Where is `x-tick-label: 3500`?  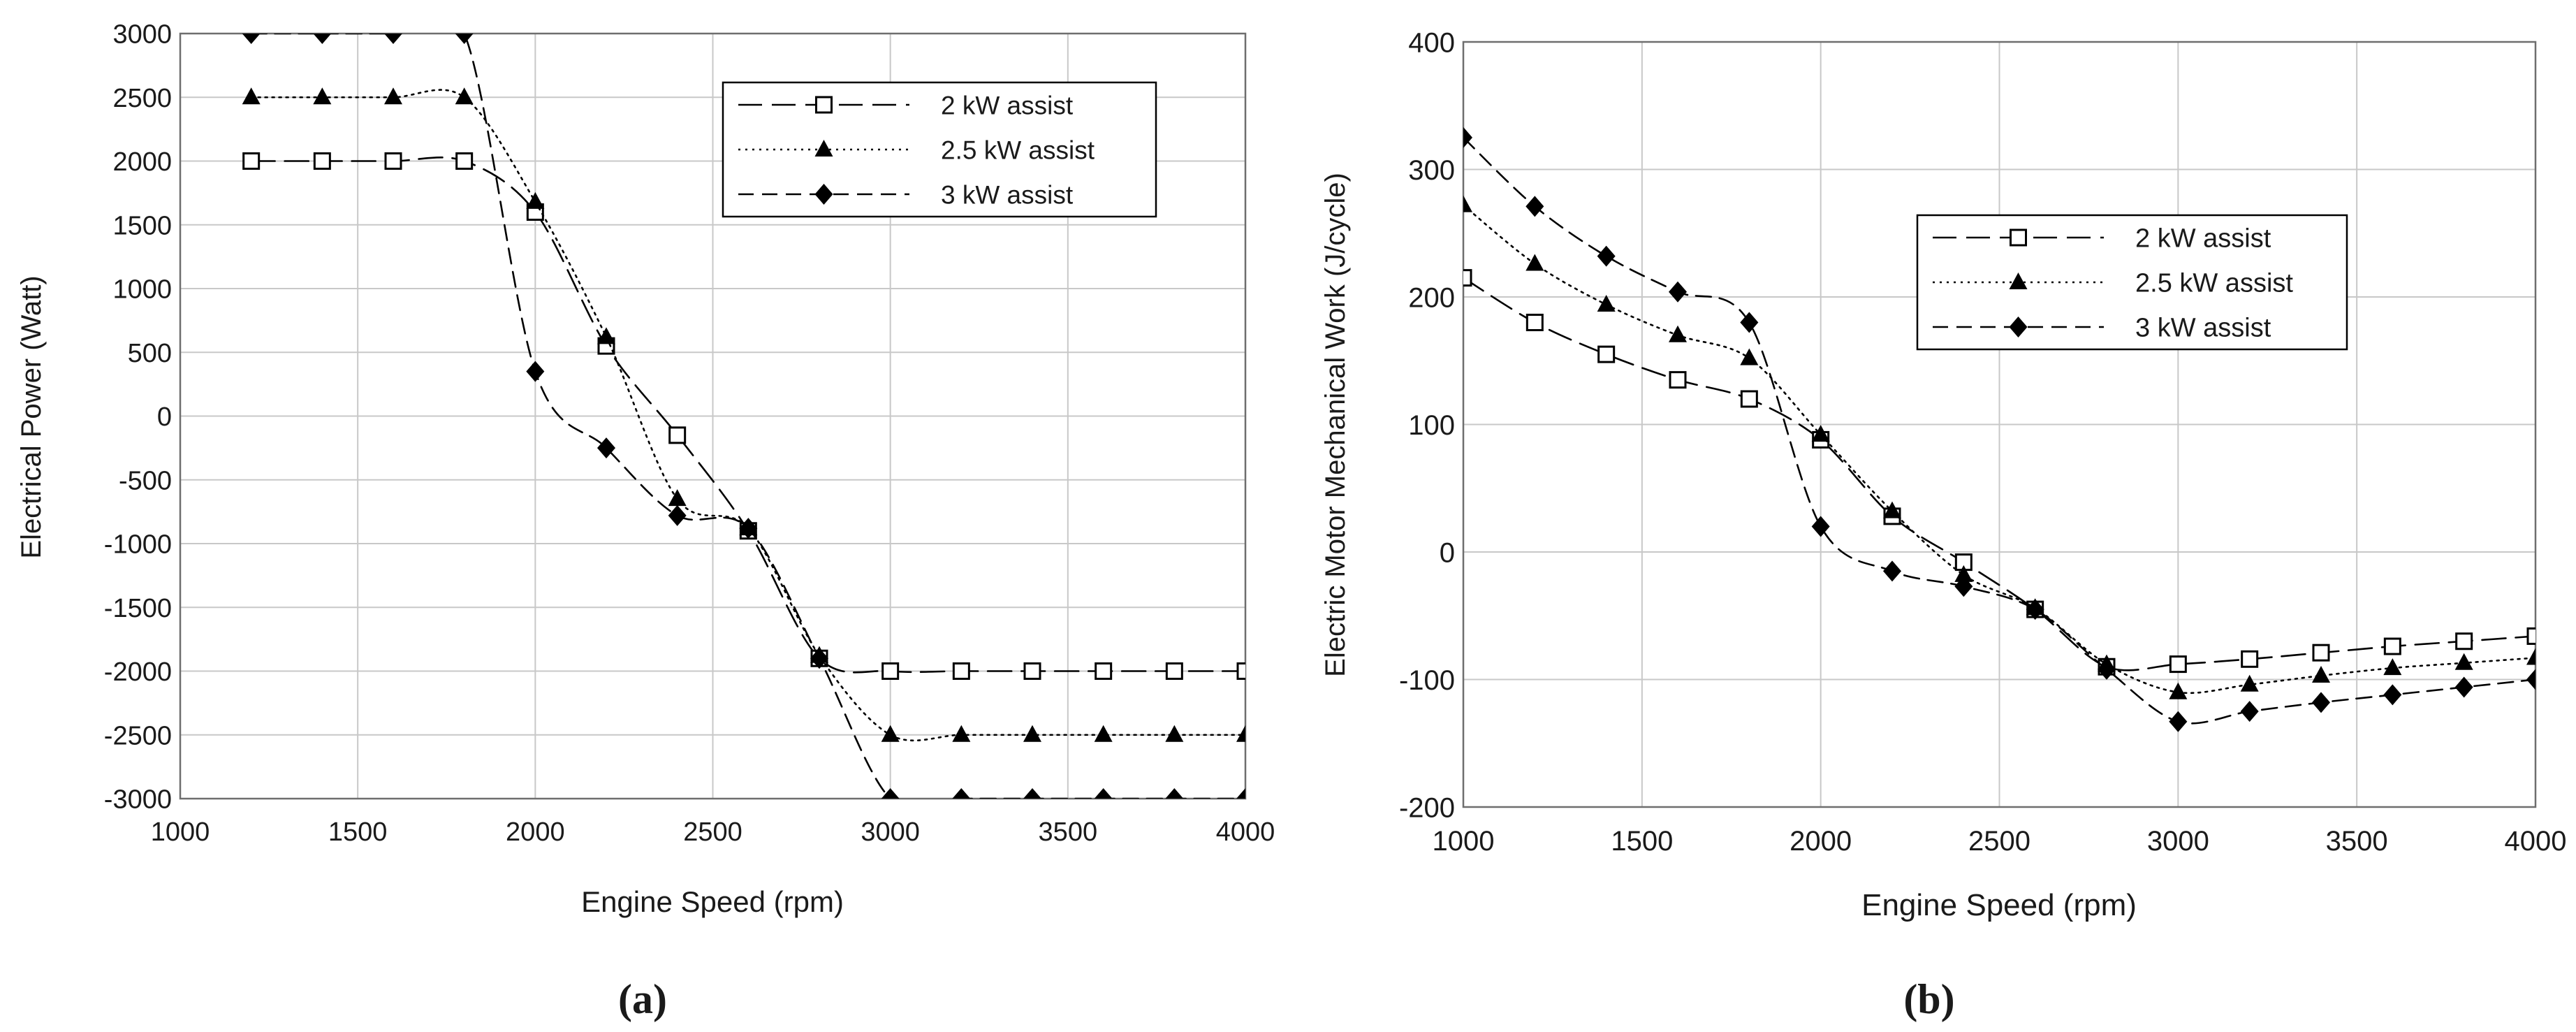 x-tick-label: 3500 is located at coordinates (2357, 842).